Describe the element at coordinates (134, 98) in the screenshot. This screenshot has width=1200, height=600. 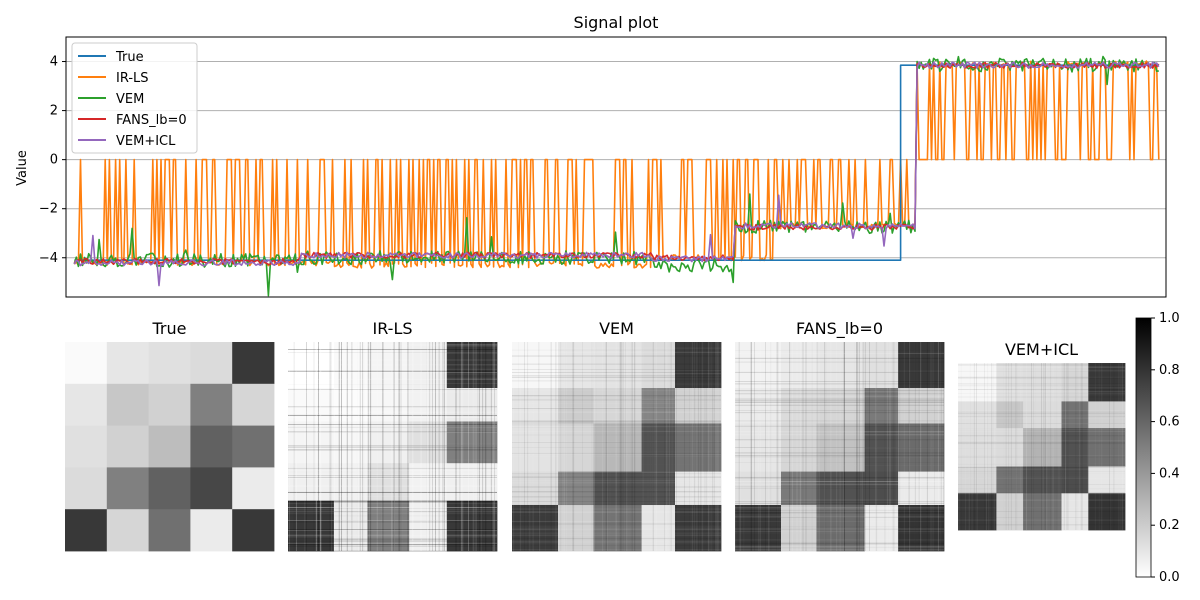
I see `legend-box` at that location.